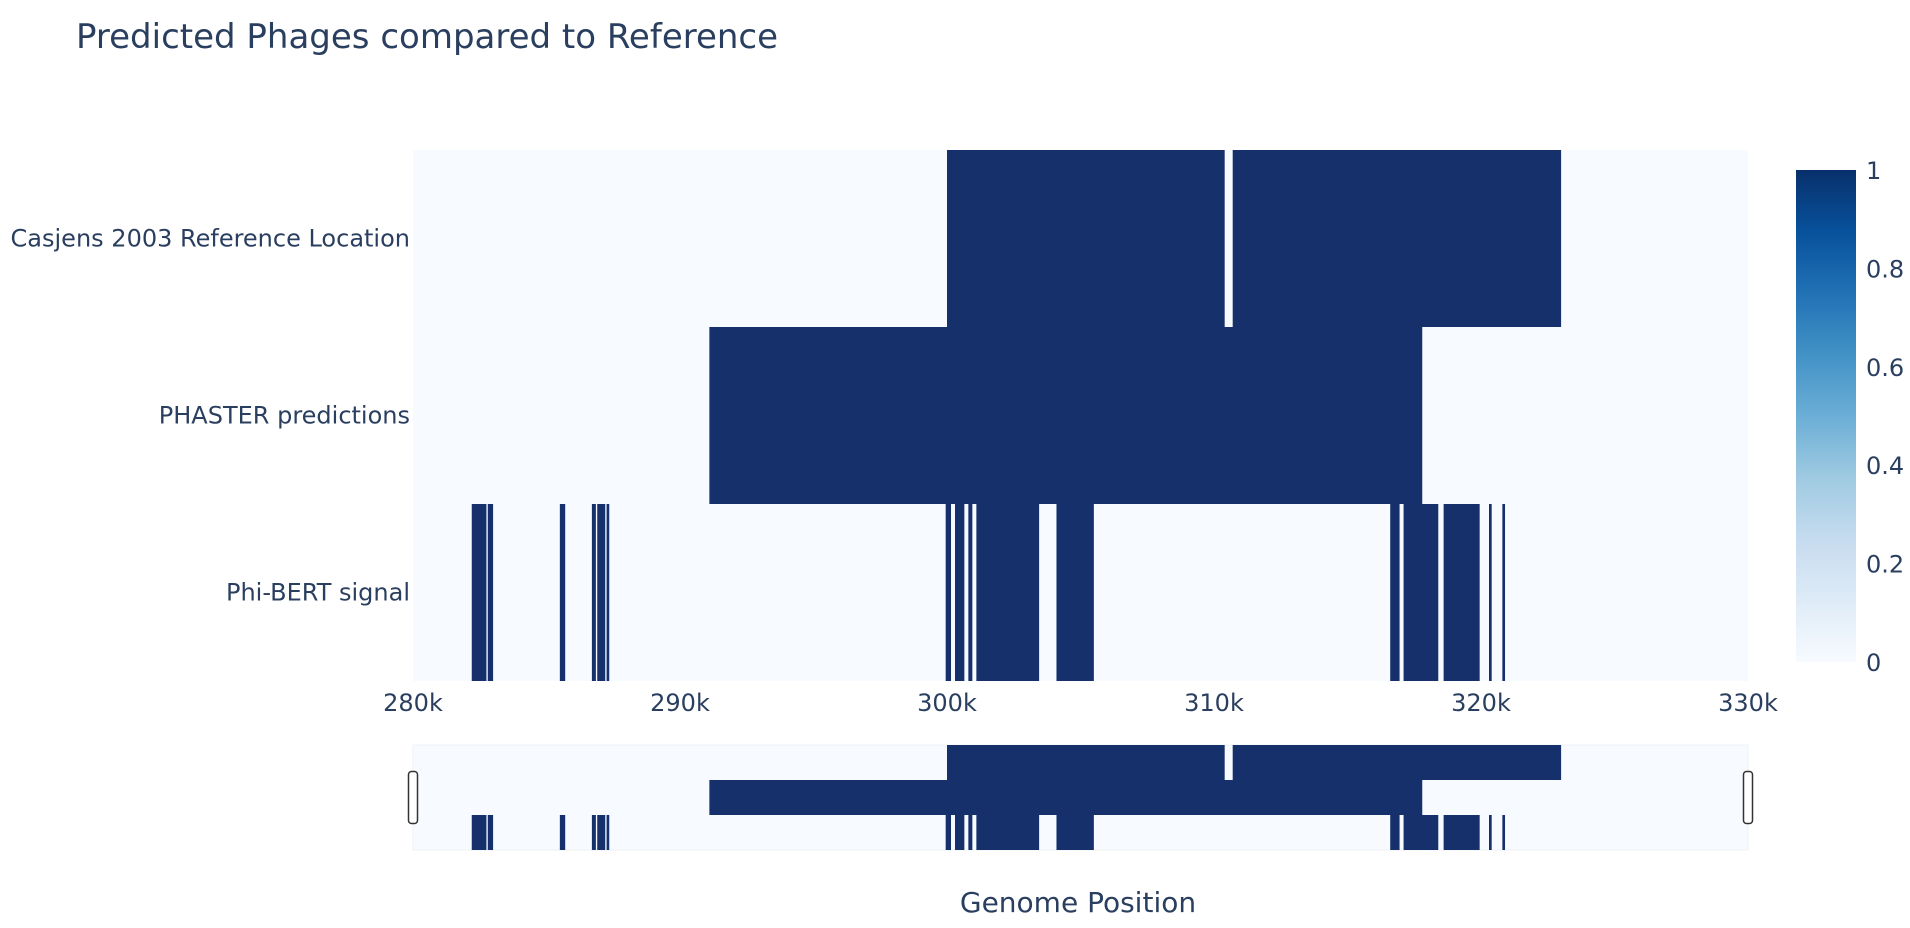  Describe the element at coordinates (1885, 565) in the screenshot. I see `colorbar-tick-label: 0.2` at that location.